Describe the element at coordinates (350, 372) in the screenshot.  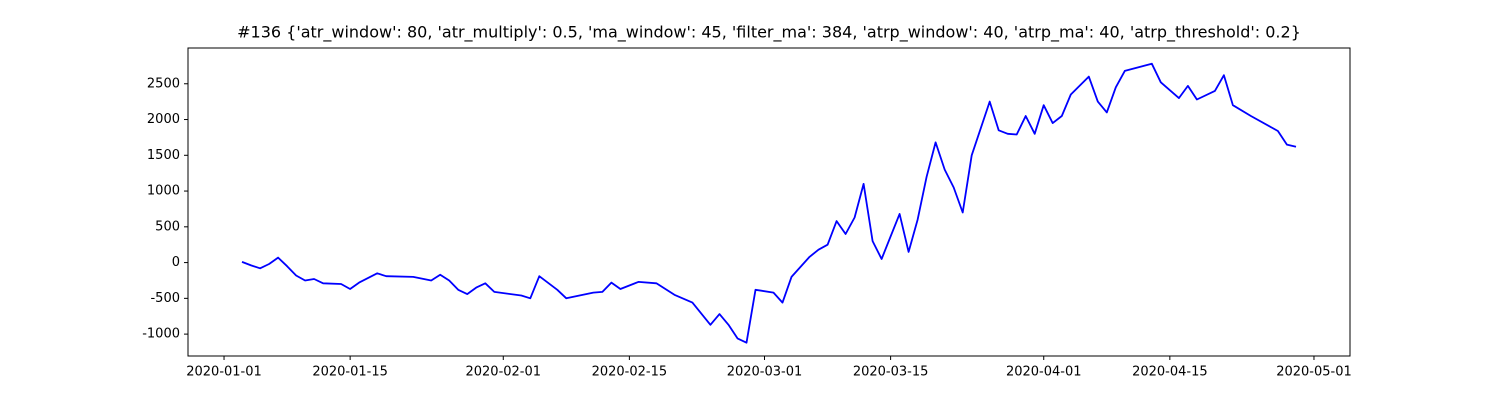
I see `x-tick-label: 2020-01-15` at that location.